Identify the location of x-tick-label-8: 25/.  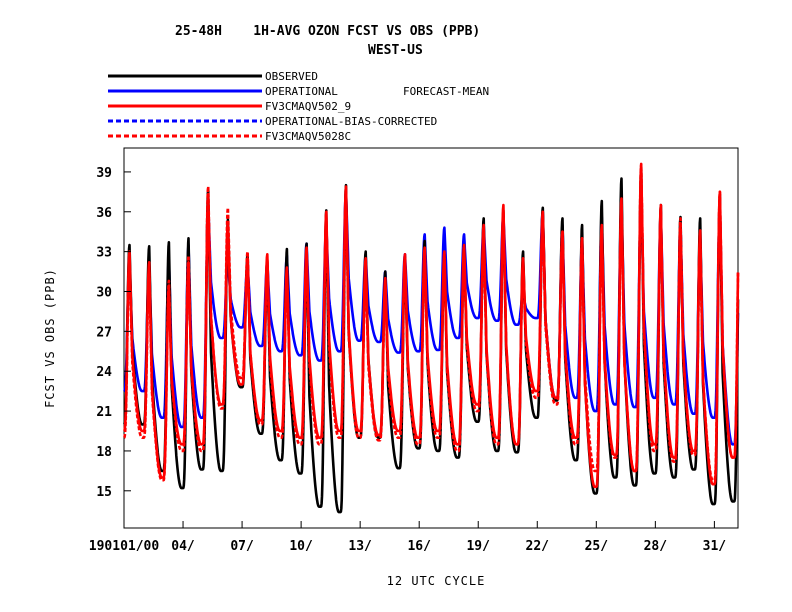
(597, 546).